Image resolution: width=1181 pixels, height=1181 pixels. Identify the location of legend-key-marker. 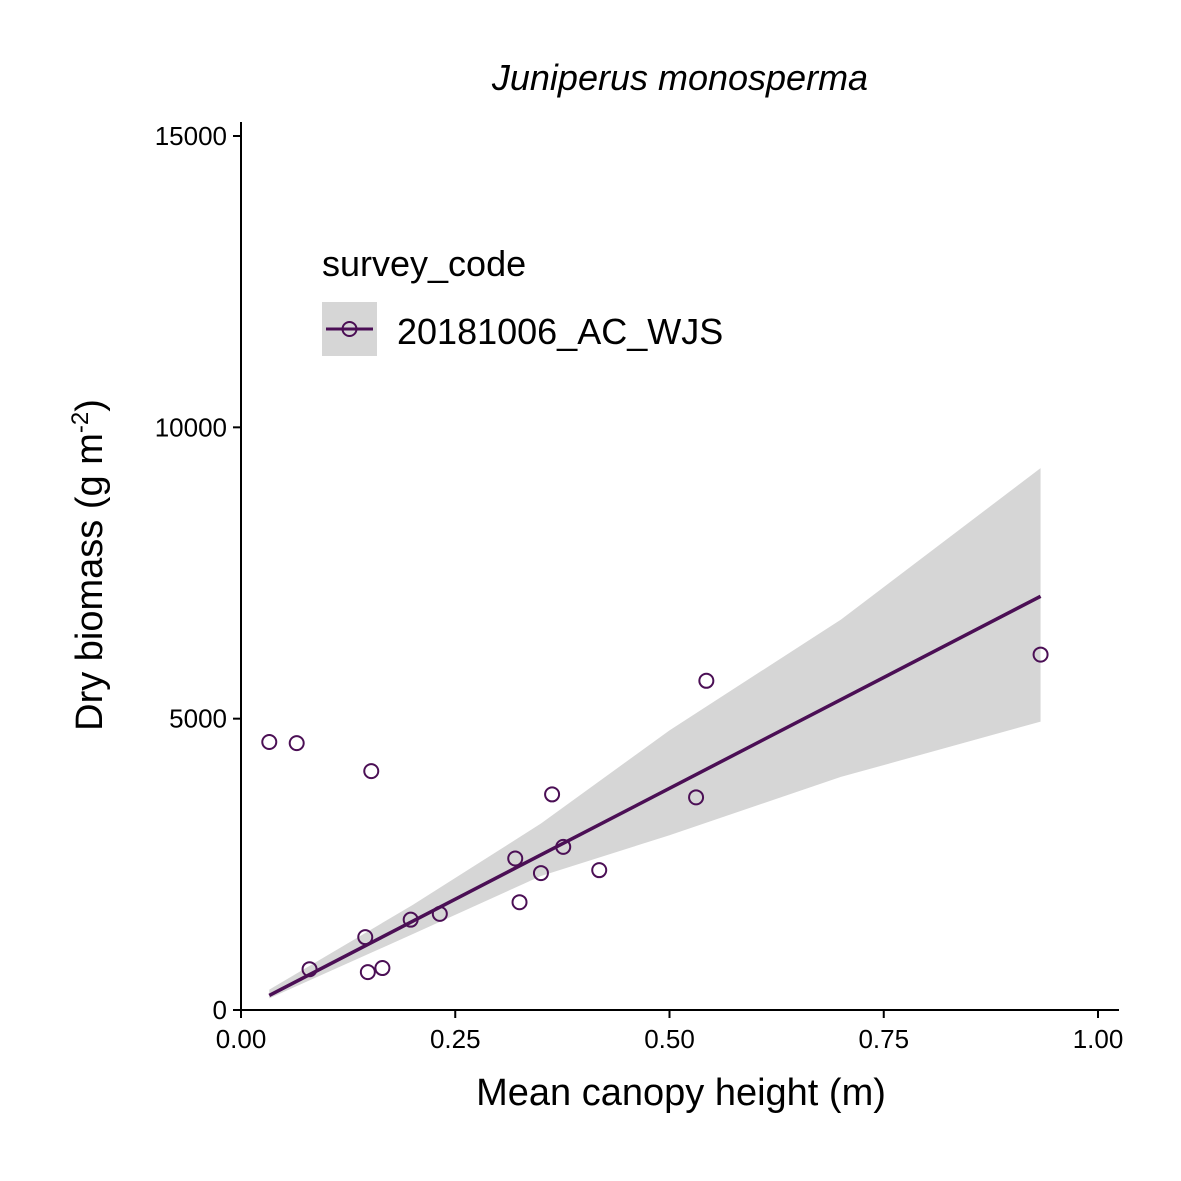
(349, 329).